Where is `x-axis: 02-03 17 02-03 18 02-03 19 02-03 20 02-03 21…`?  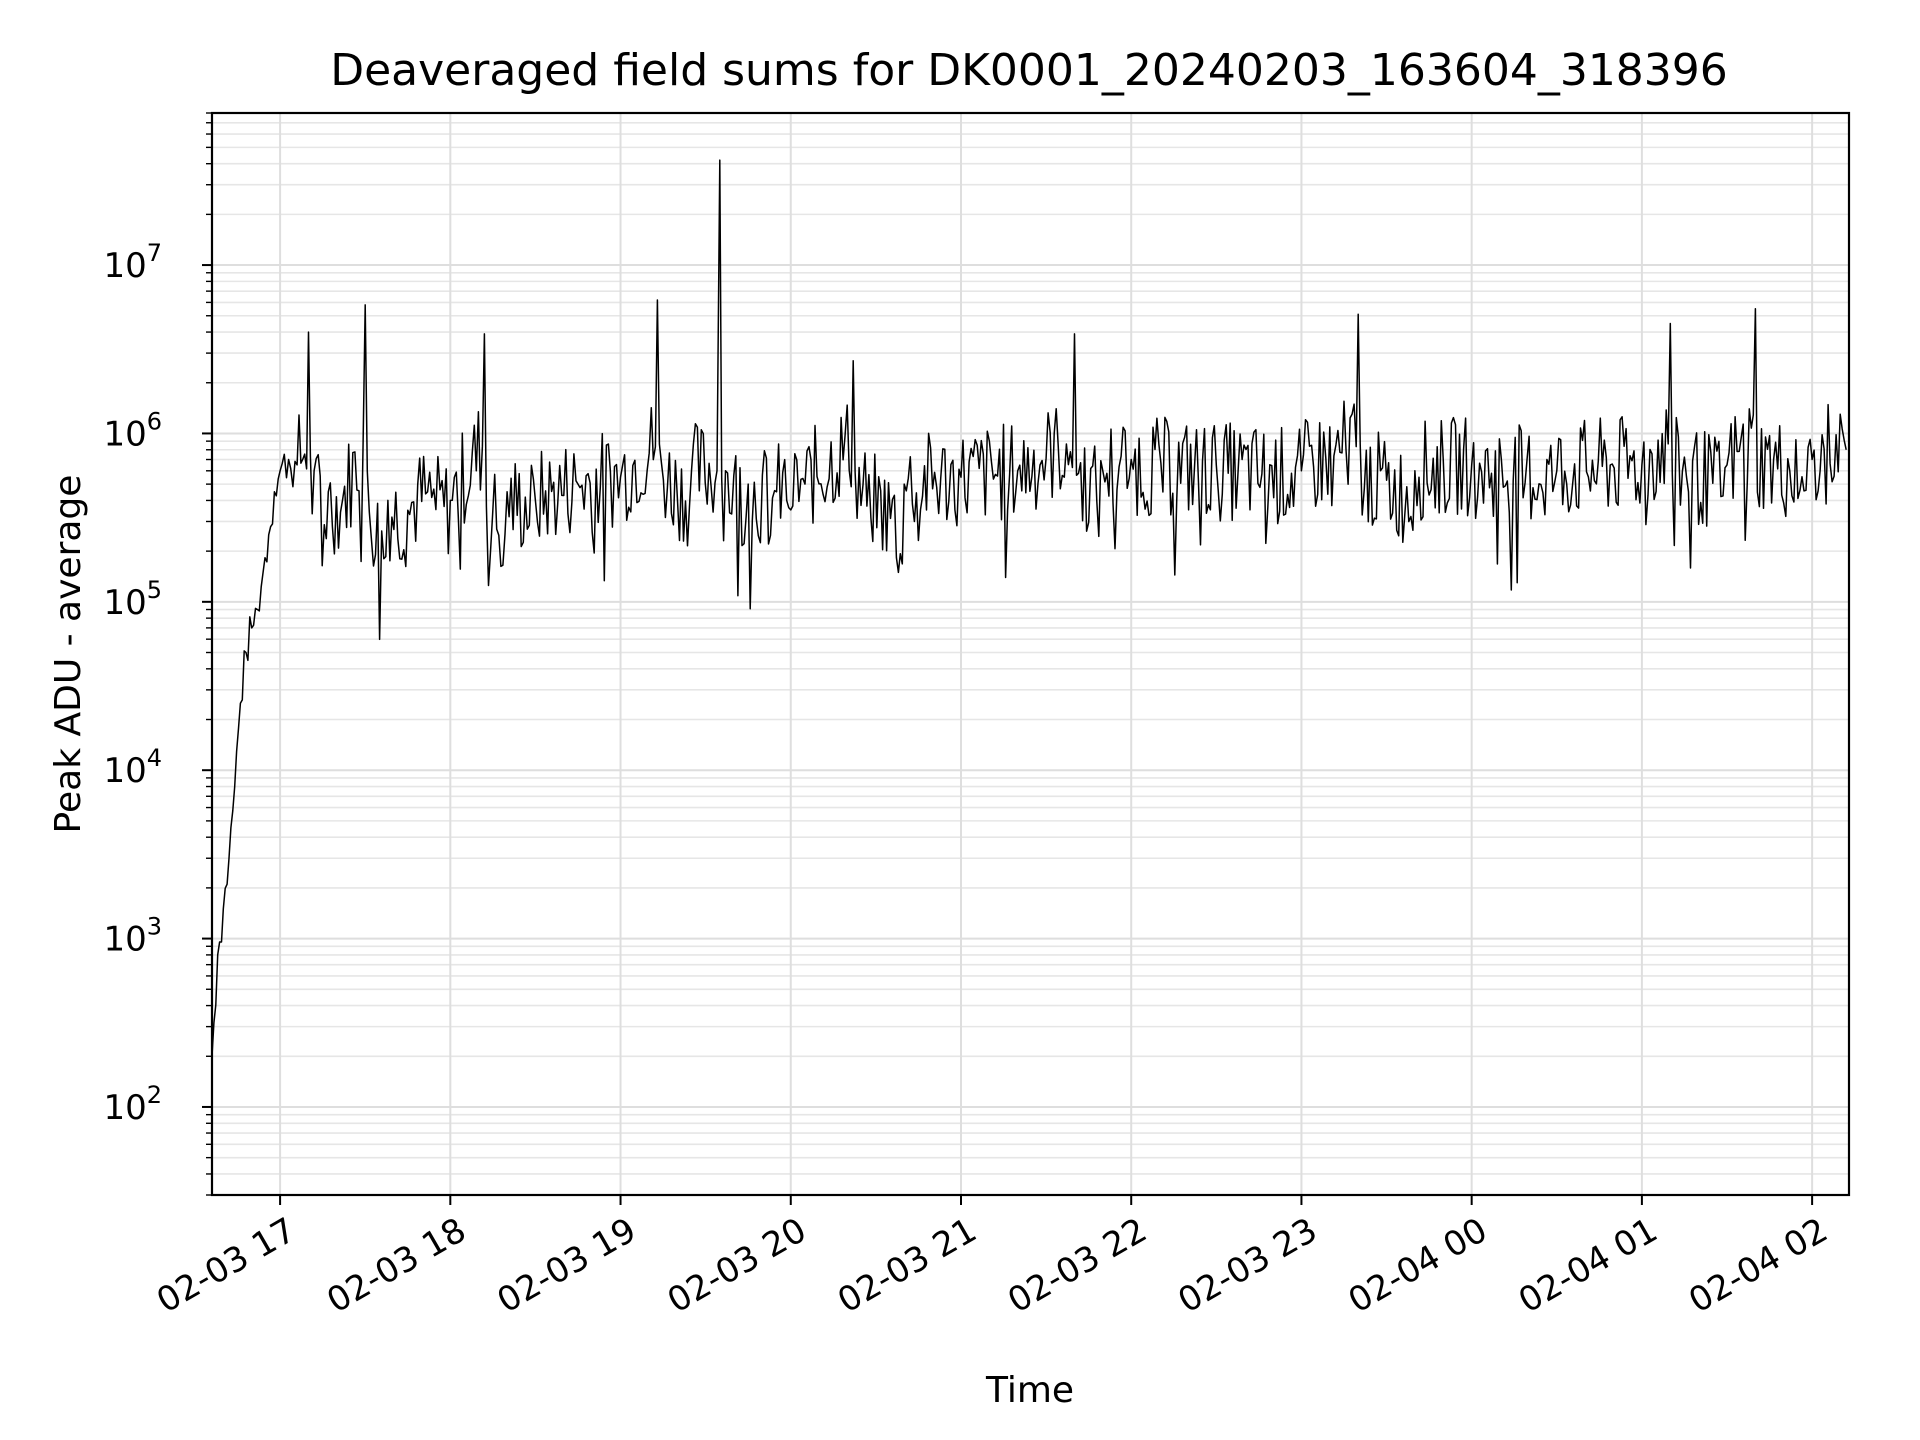
x-axis: 02-03 17 02-03 18 02-03 19 02-03 20 02-03 21… is located at coordinates (992, 1258).